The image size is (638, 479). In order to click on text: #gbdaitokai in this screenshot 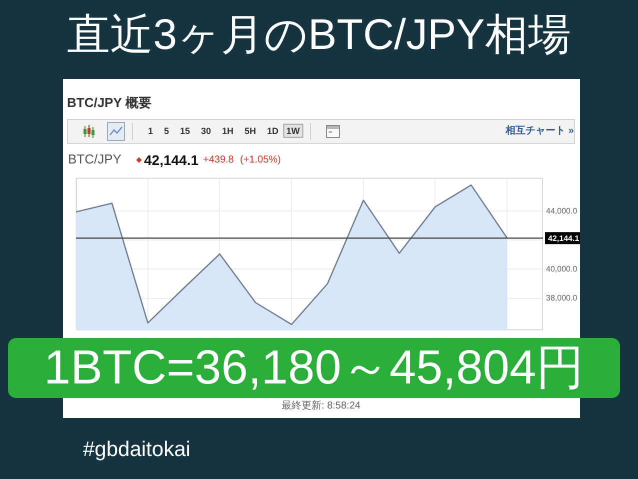, I will do `click(136, 450)`.